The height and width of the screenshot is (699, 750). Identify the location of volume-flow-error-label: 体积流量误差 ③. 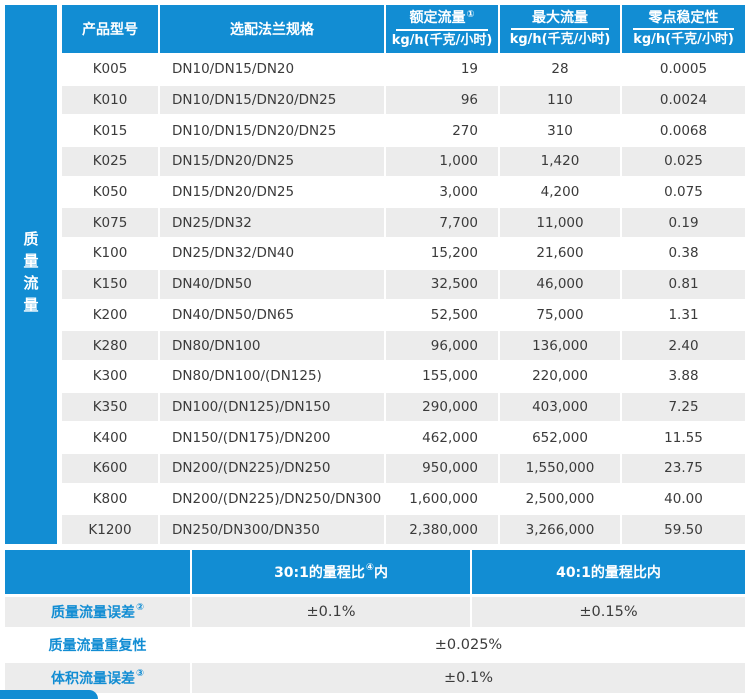
(97, 678).